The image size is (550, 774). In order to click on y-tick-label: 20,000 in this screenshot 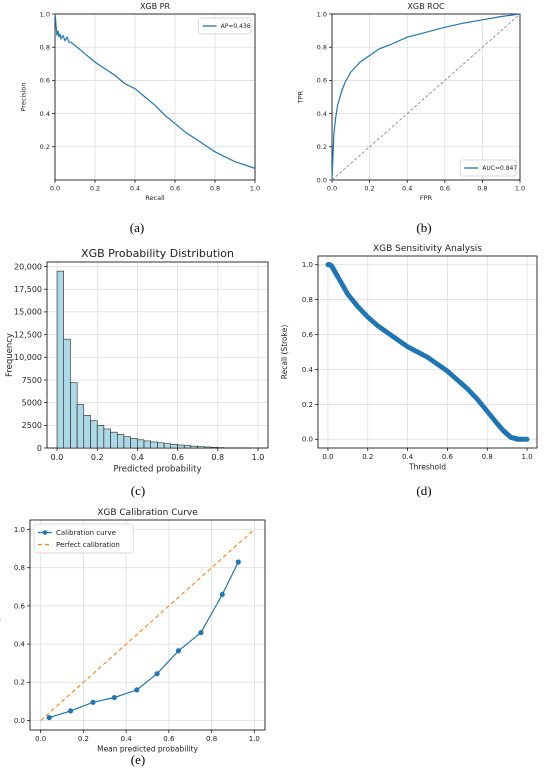, I will do `click(28, 266)`.